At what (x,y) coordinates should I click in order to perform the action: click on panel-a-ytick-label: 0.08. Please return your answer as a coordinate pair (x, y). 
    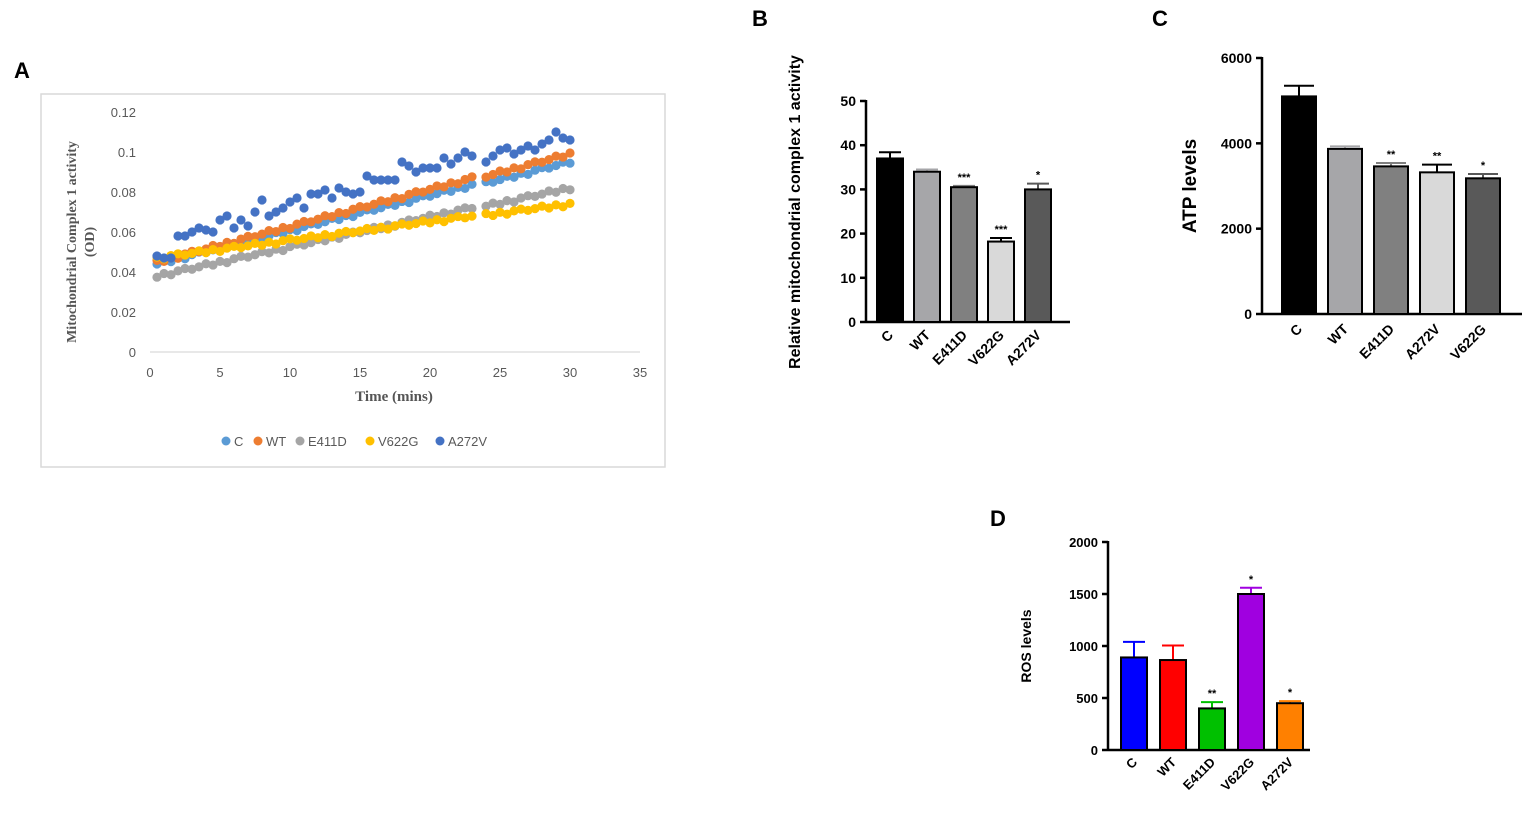
    Looking at the image, I should click on (123, 192).